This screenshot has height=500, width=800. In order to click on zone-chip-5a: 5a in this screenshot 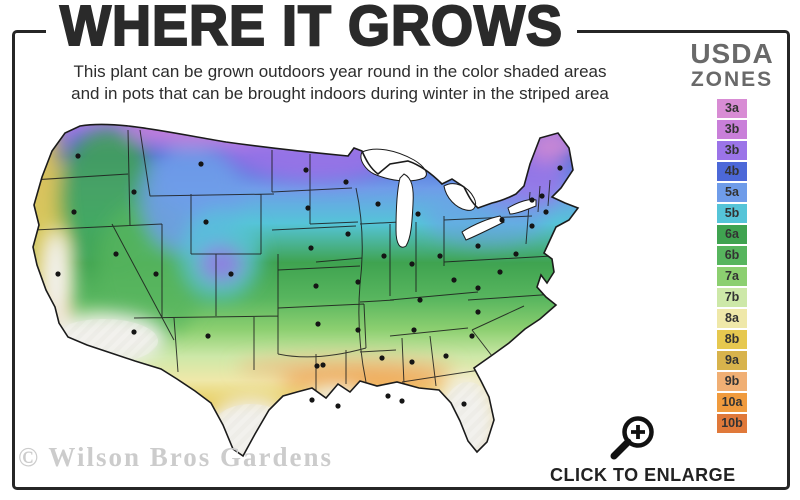, I will do `click(732, 193)`.